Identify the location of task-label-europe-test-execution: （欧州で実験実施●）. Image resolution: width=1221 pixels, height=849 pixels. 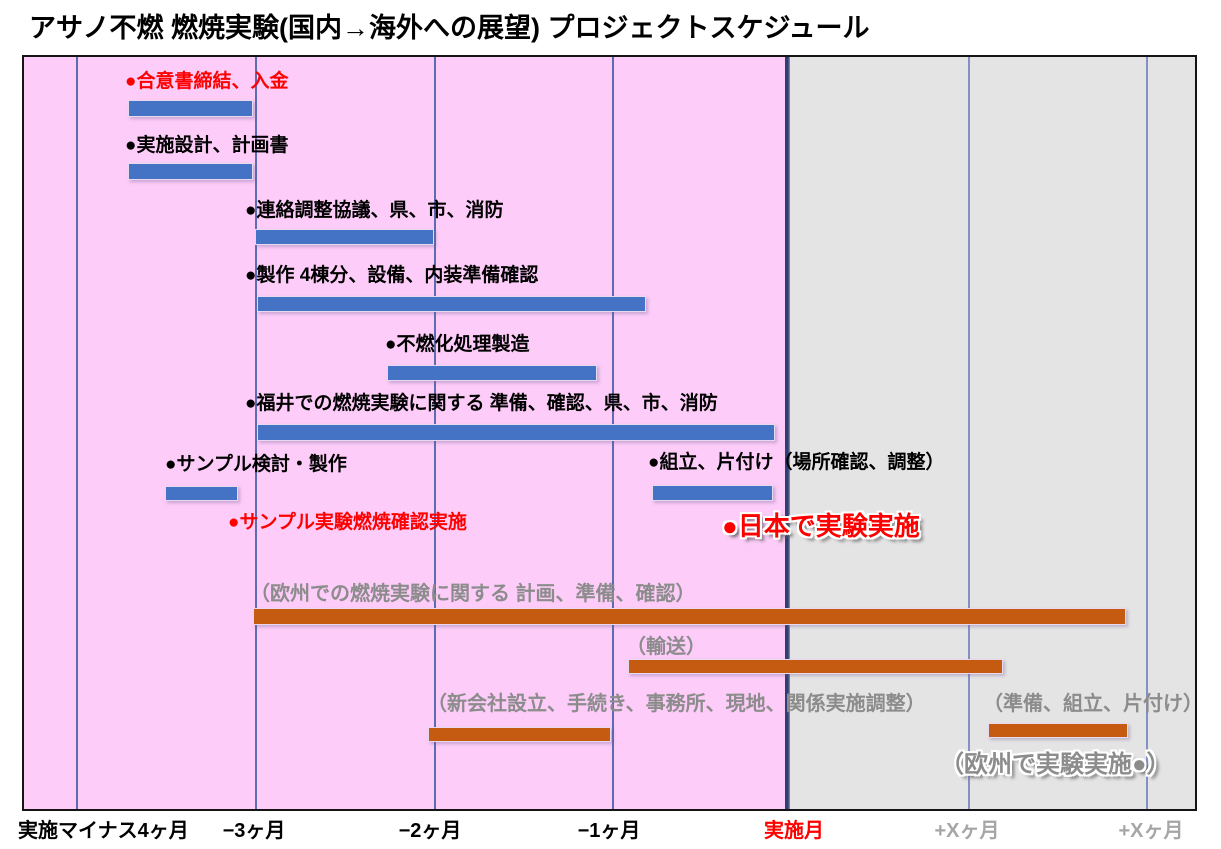
(1055, 764).